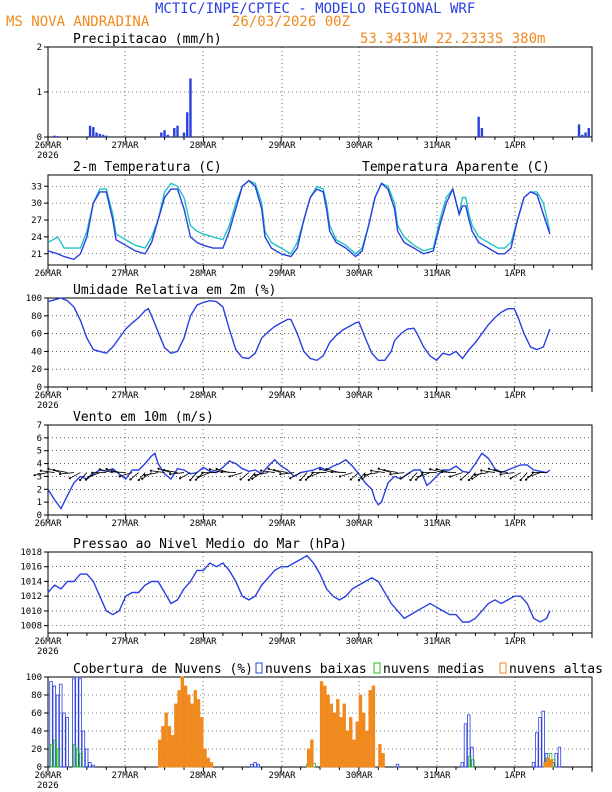  Describe the element at coordinates (36, 255) in the screenshot. I see `temp-ytick-label-0: 21` at that location.